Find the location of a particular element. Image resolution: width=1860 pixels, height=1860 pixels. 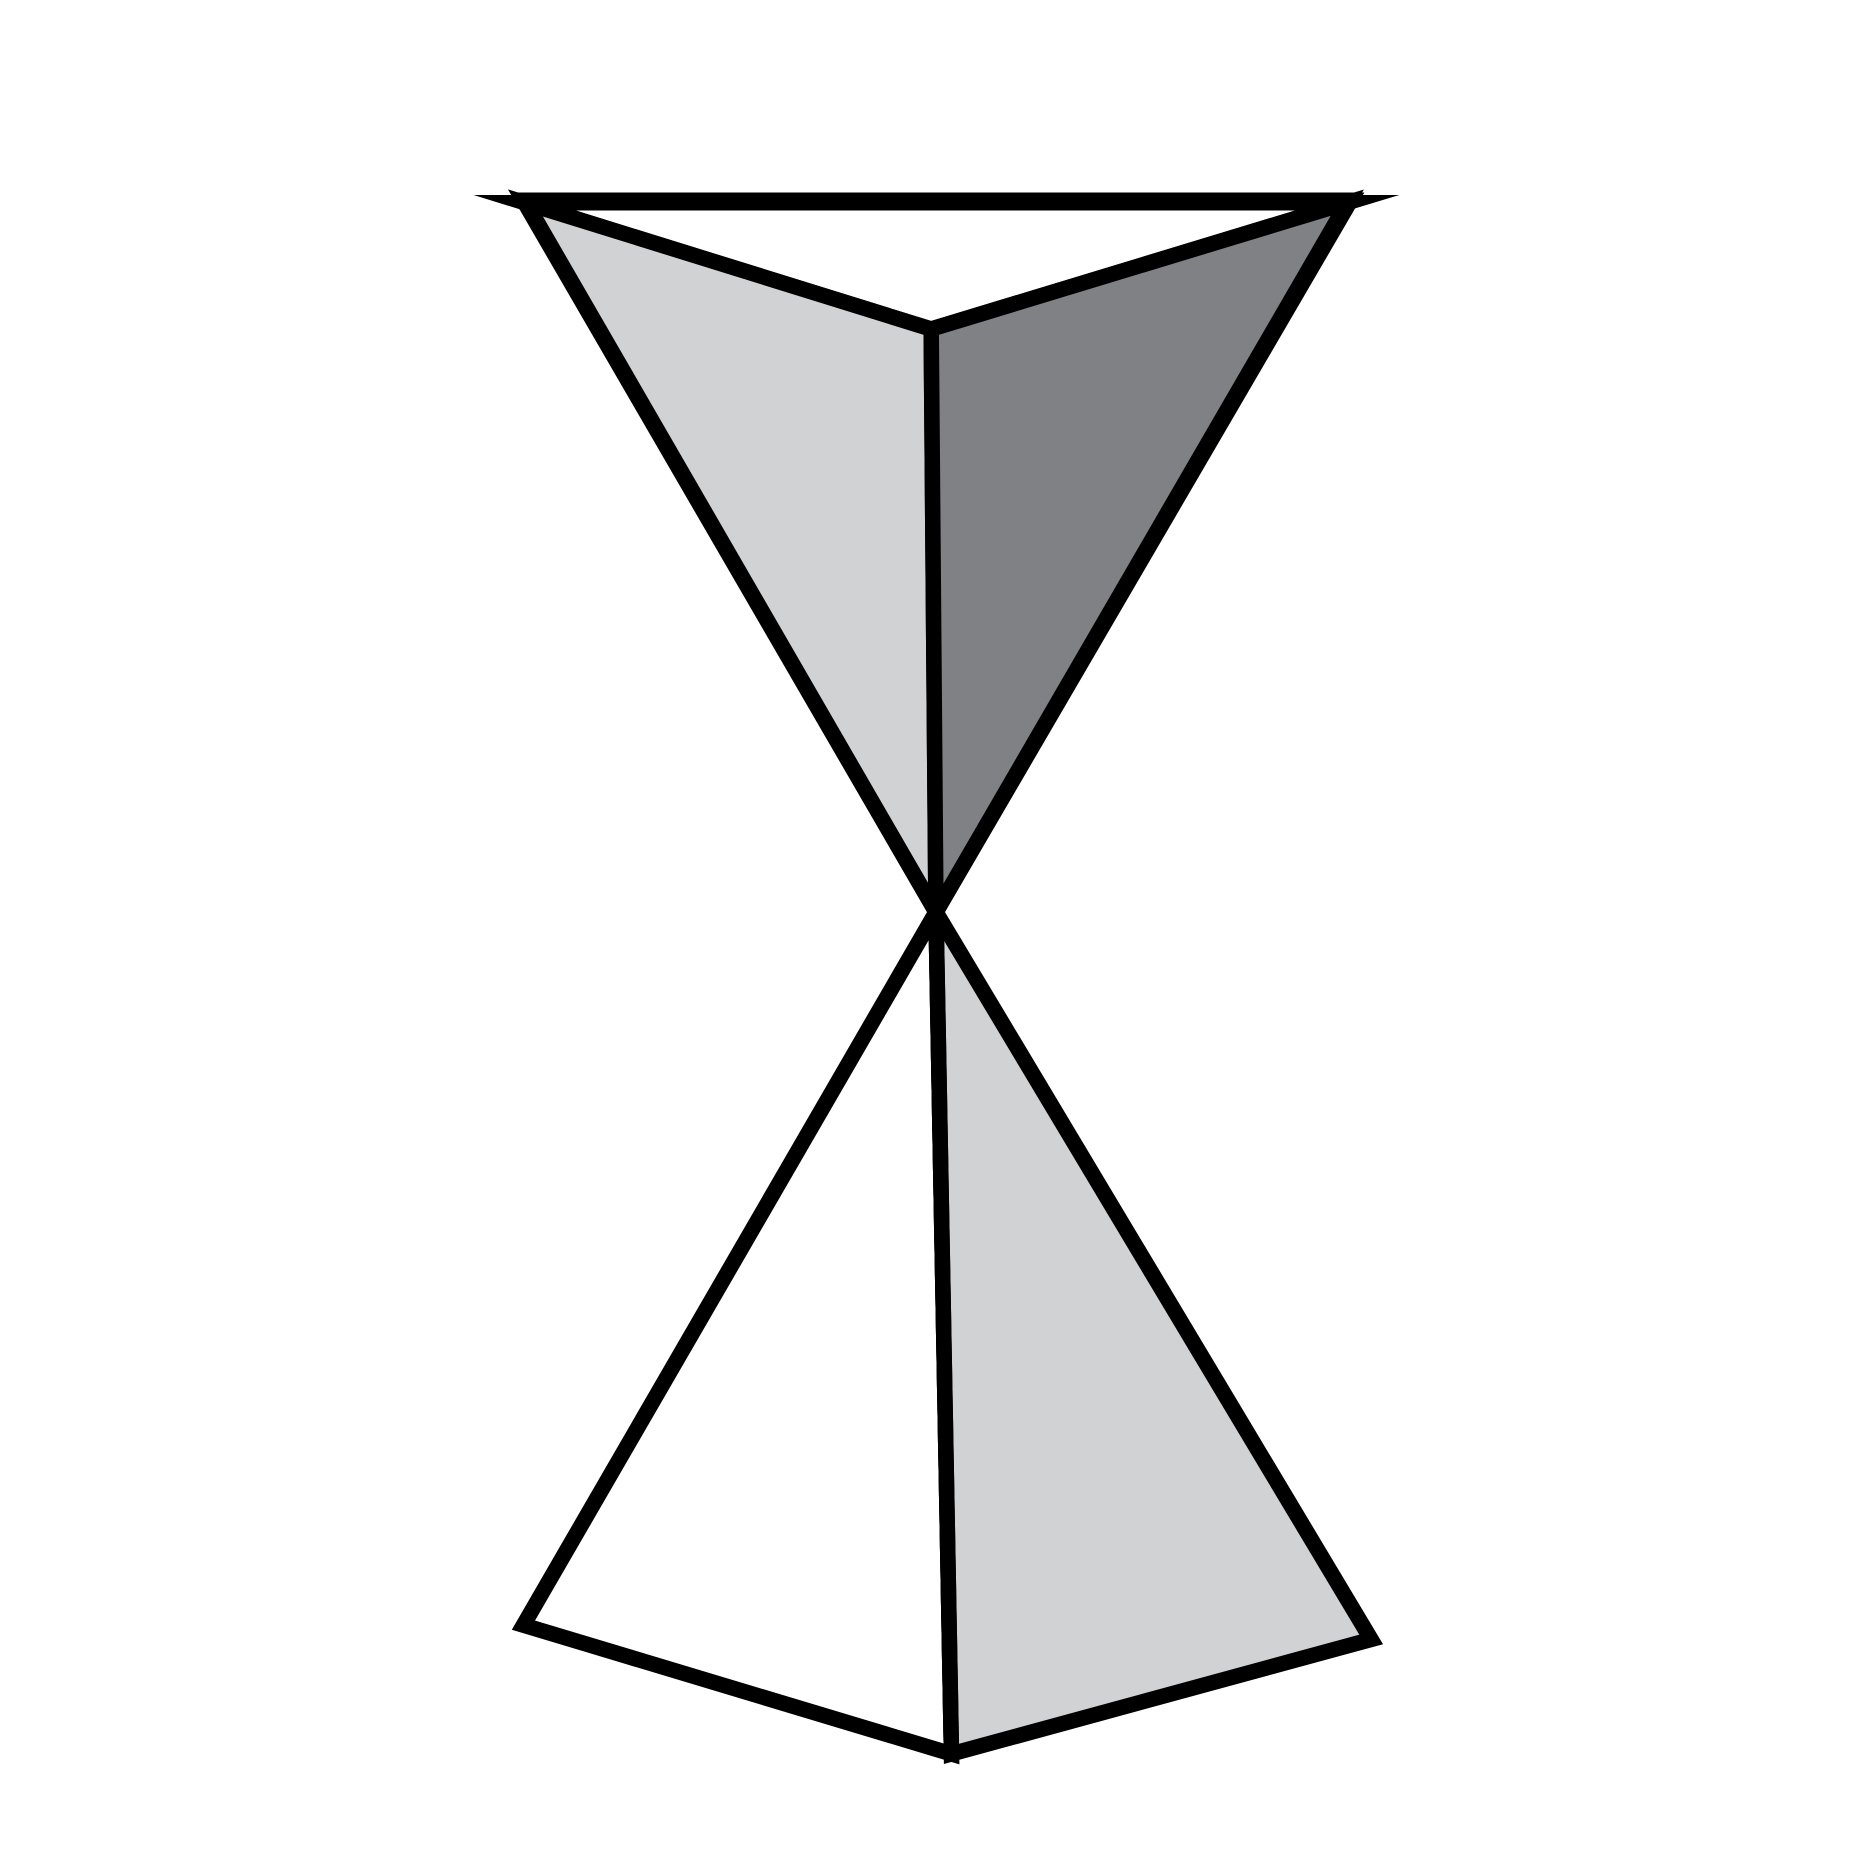

lower-edge is located at coordinates (944, 1333).